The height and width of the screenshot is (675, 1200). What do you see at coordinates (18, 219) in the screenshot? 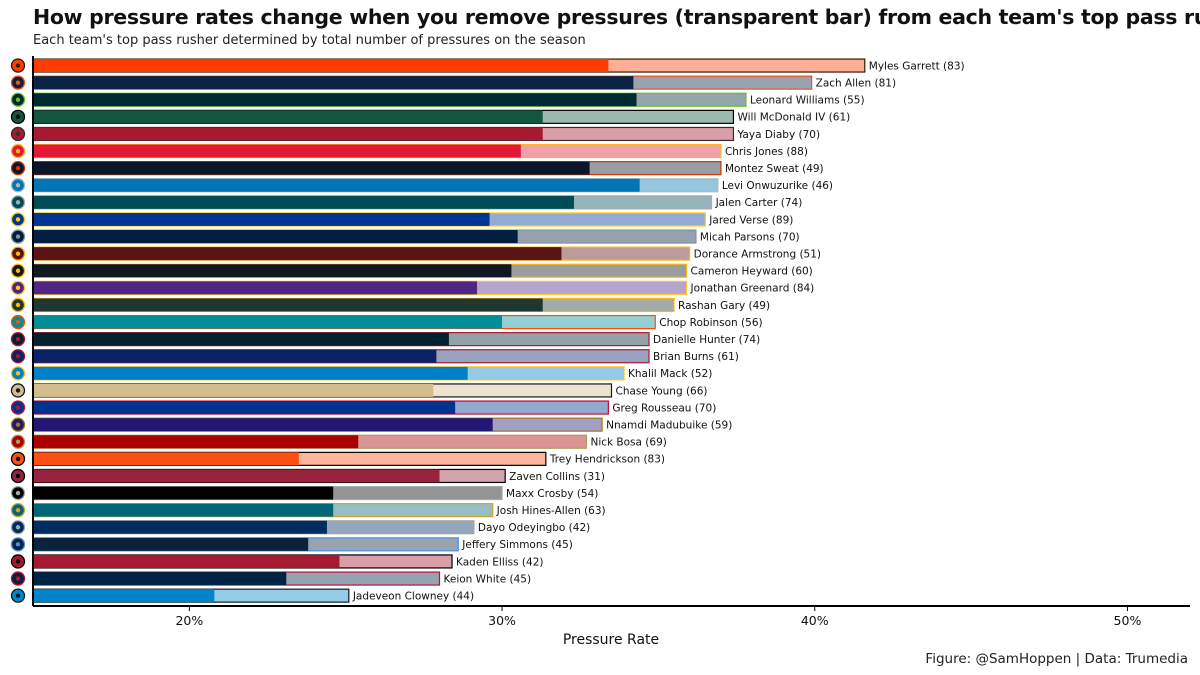
I see `rams-logo-icon` at bounding box center [18, 219].